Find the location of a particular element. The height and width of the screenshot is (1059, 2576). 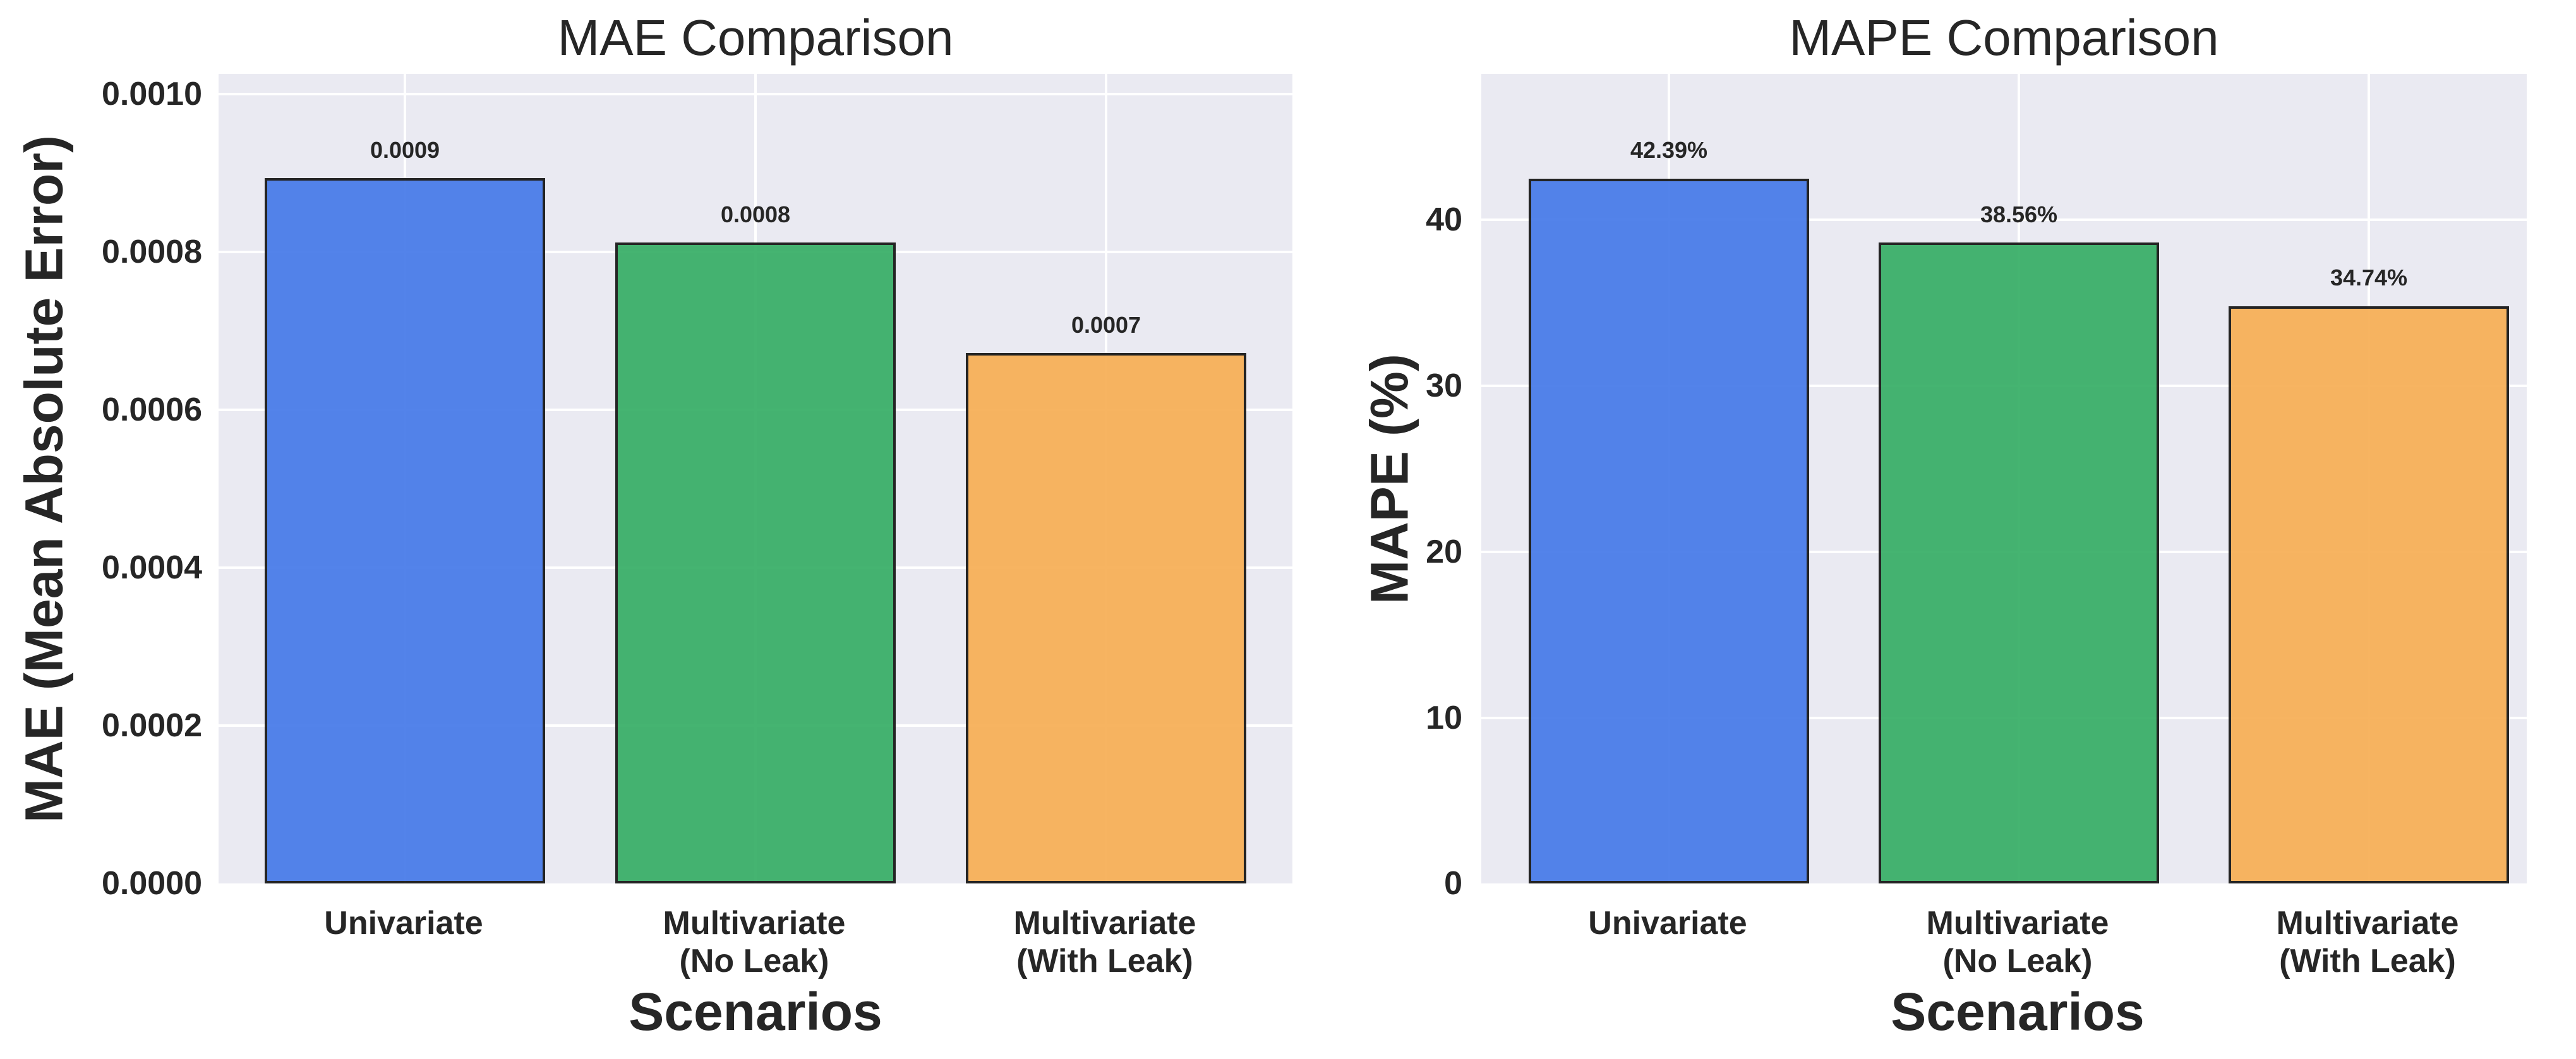

mae-ytick: 0.0006 is located at coordinates (151, 410).